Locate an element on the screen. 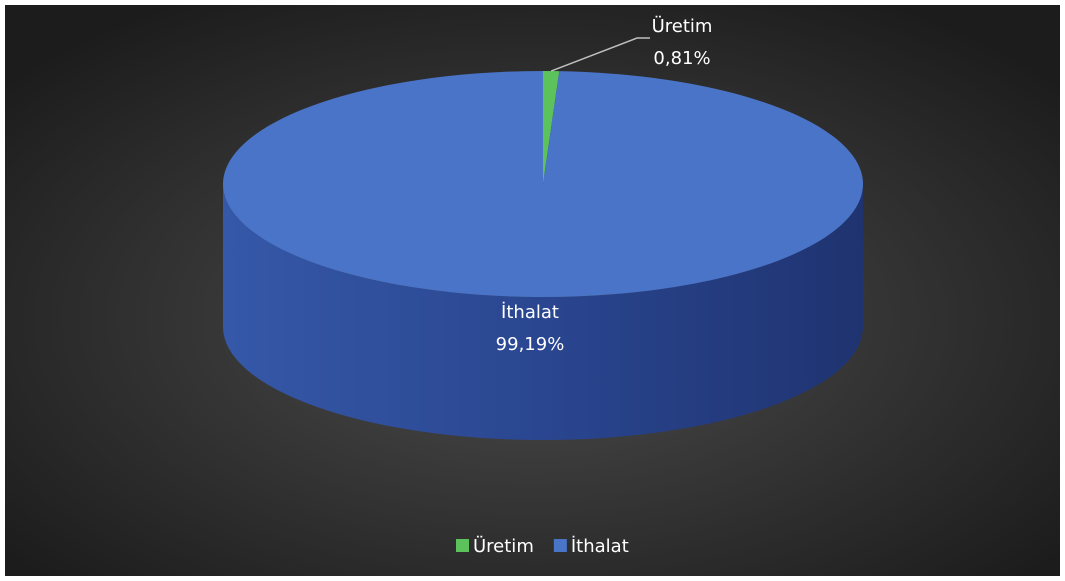 This screenshot has height=581, width=1065. data-label-name: Üretim is located at coordinates (682, 26).